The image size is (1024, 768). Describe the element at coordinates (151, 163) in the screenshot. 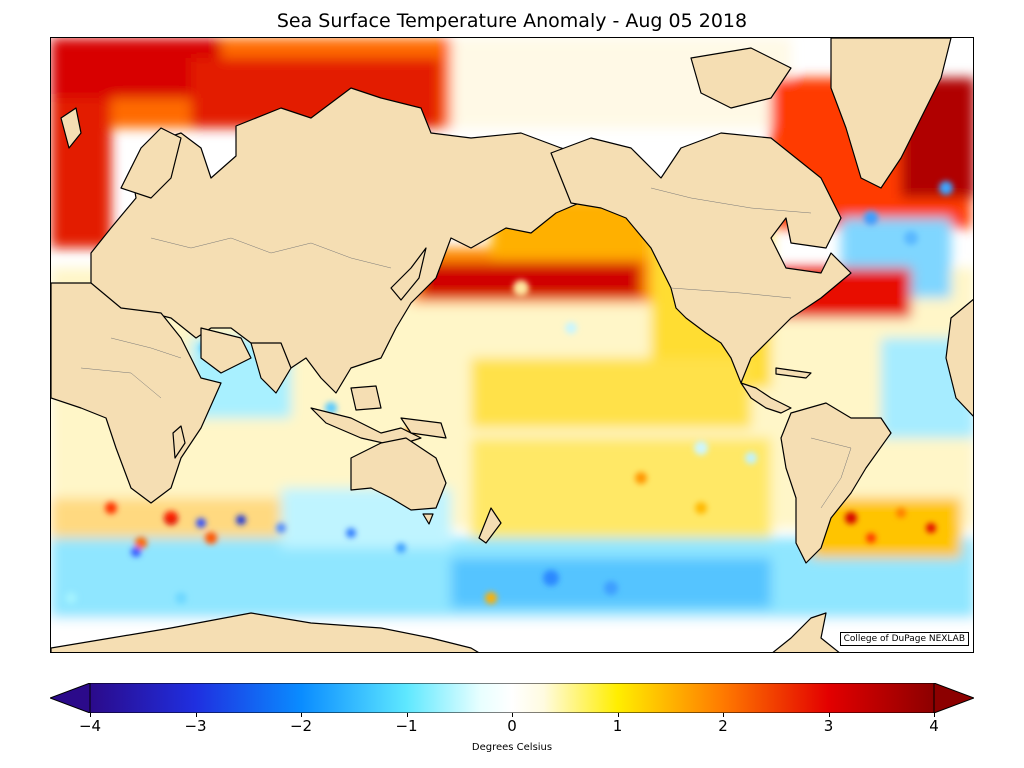

I see `landmass-scandinavia` at that location.